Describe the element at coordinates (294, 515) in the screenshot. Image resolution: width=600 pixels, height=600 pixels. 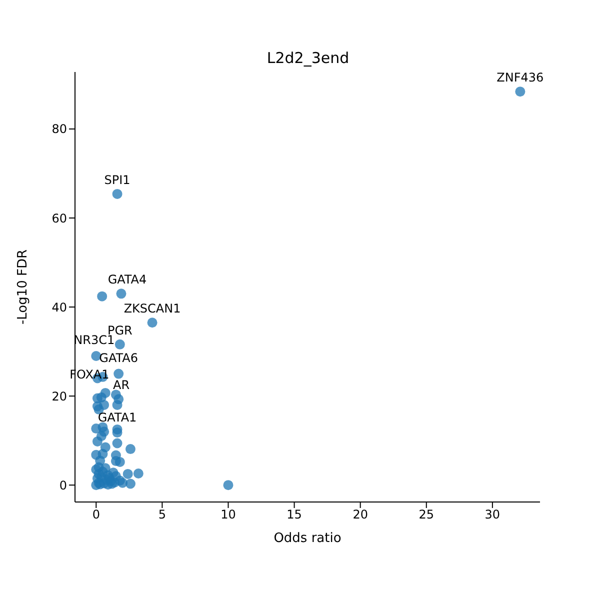
I see `x-tick-label: 15` at that location.